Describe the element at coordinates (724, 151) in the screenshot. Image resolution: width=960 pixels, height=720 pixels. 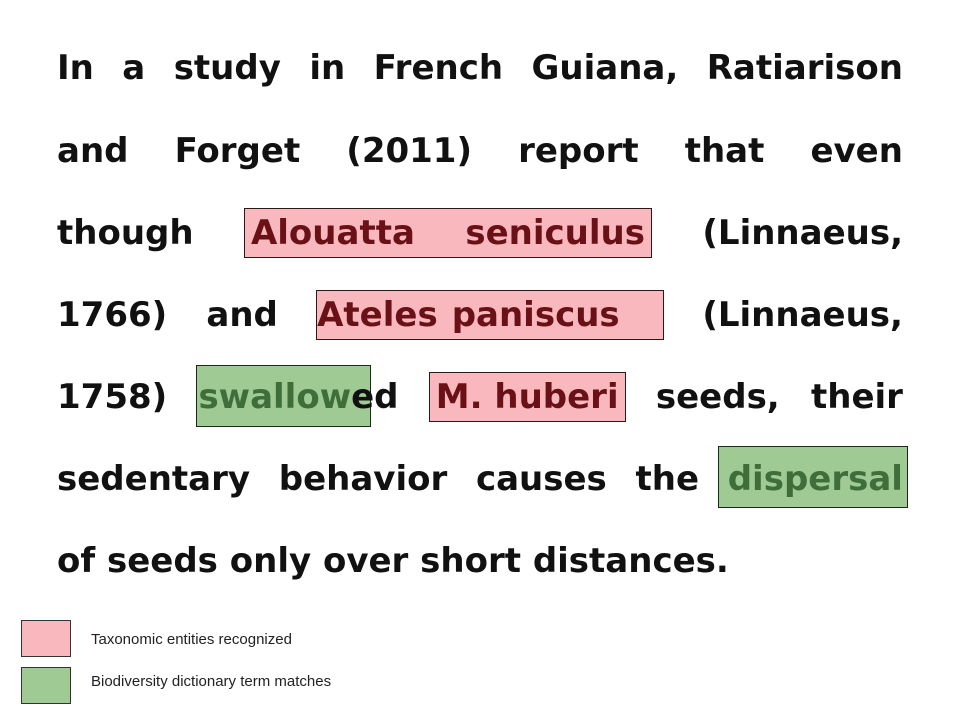
I see `word: that` at that location.